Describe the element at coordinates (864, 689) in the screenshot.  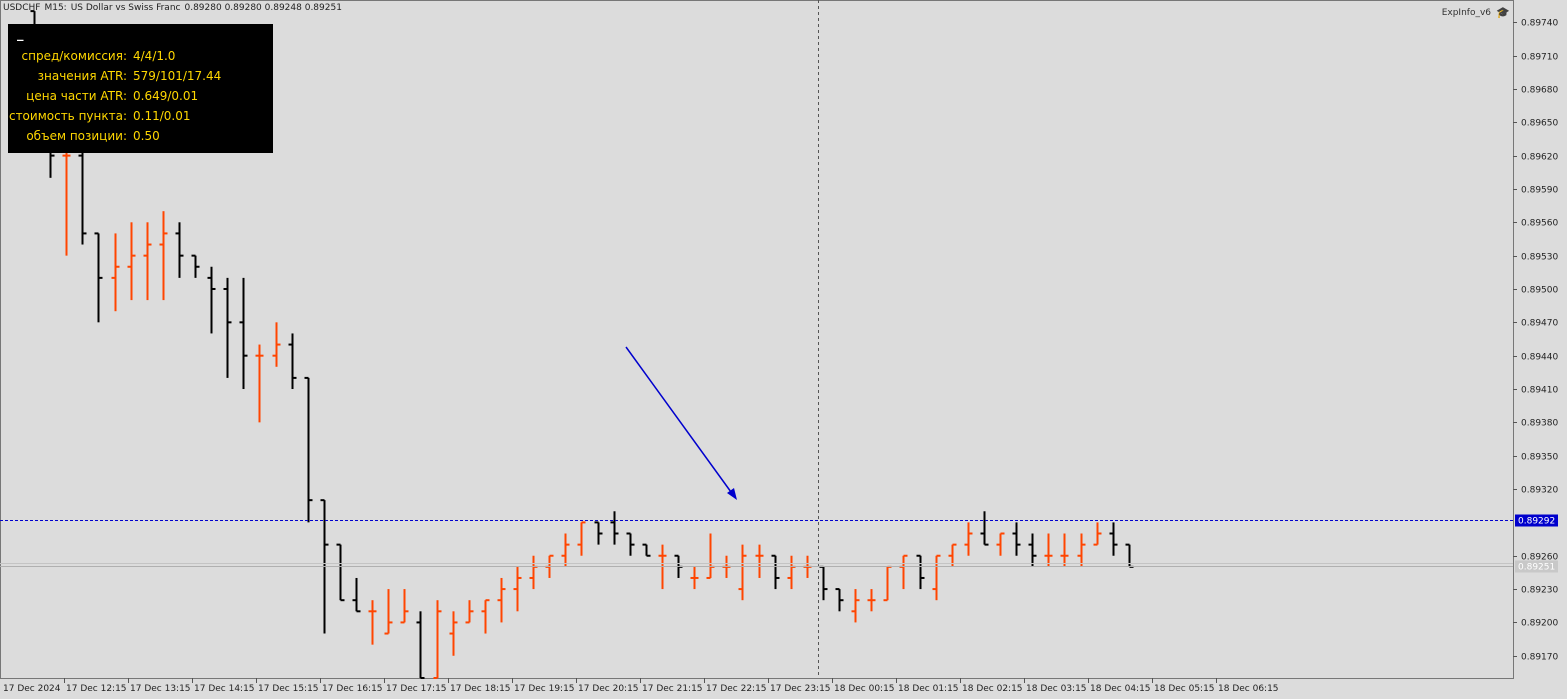
I see `x-tick-label: 18 Dec 00:15` at that location.